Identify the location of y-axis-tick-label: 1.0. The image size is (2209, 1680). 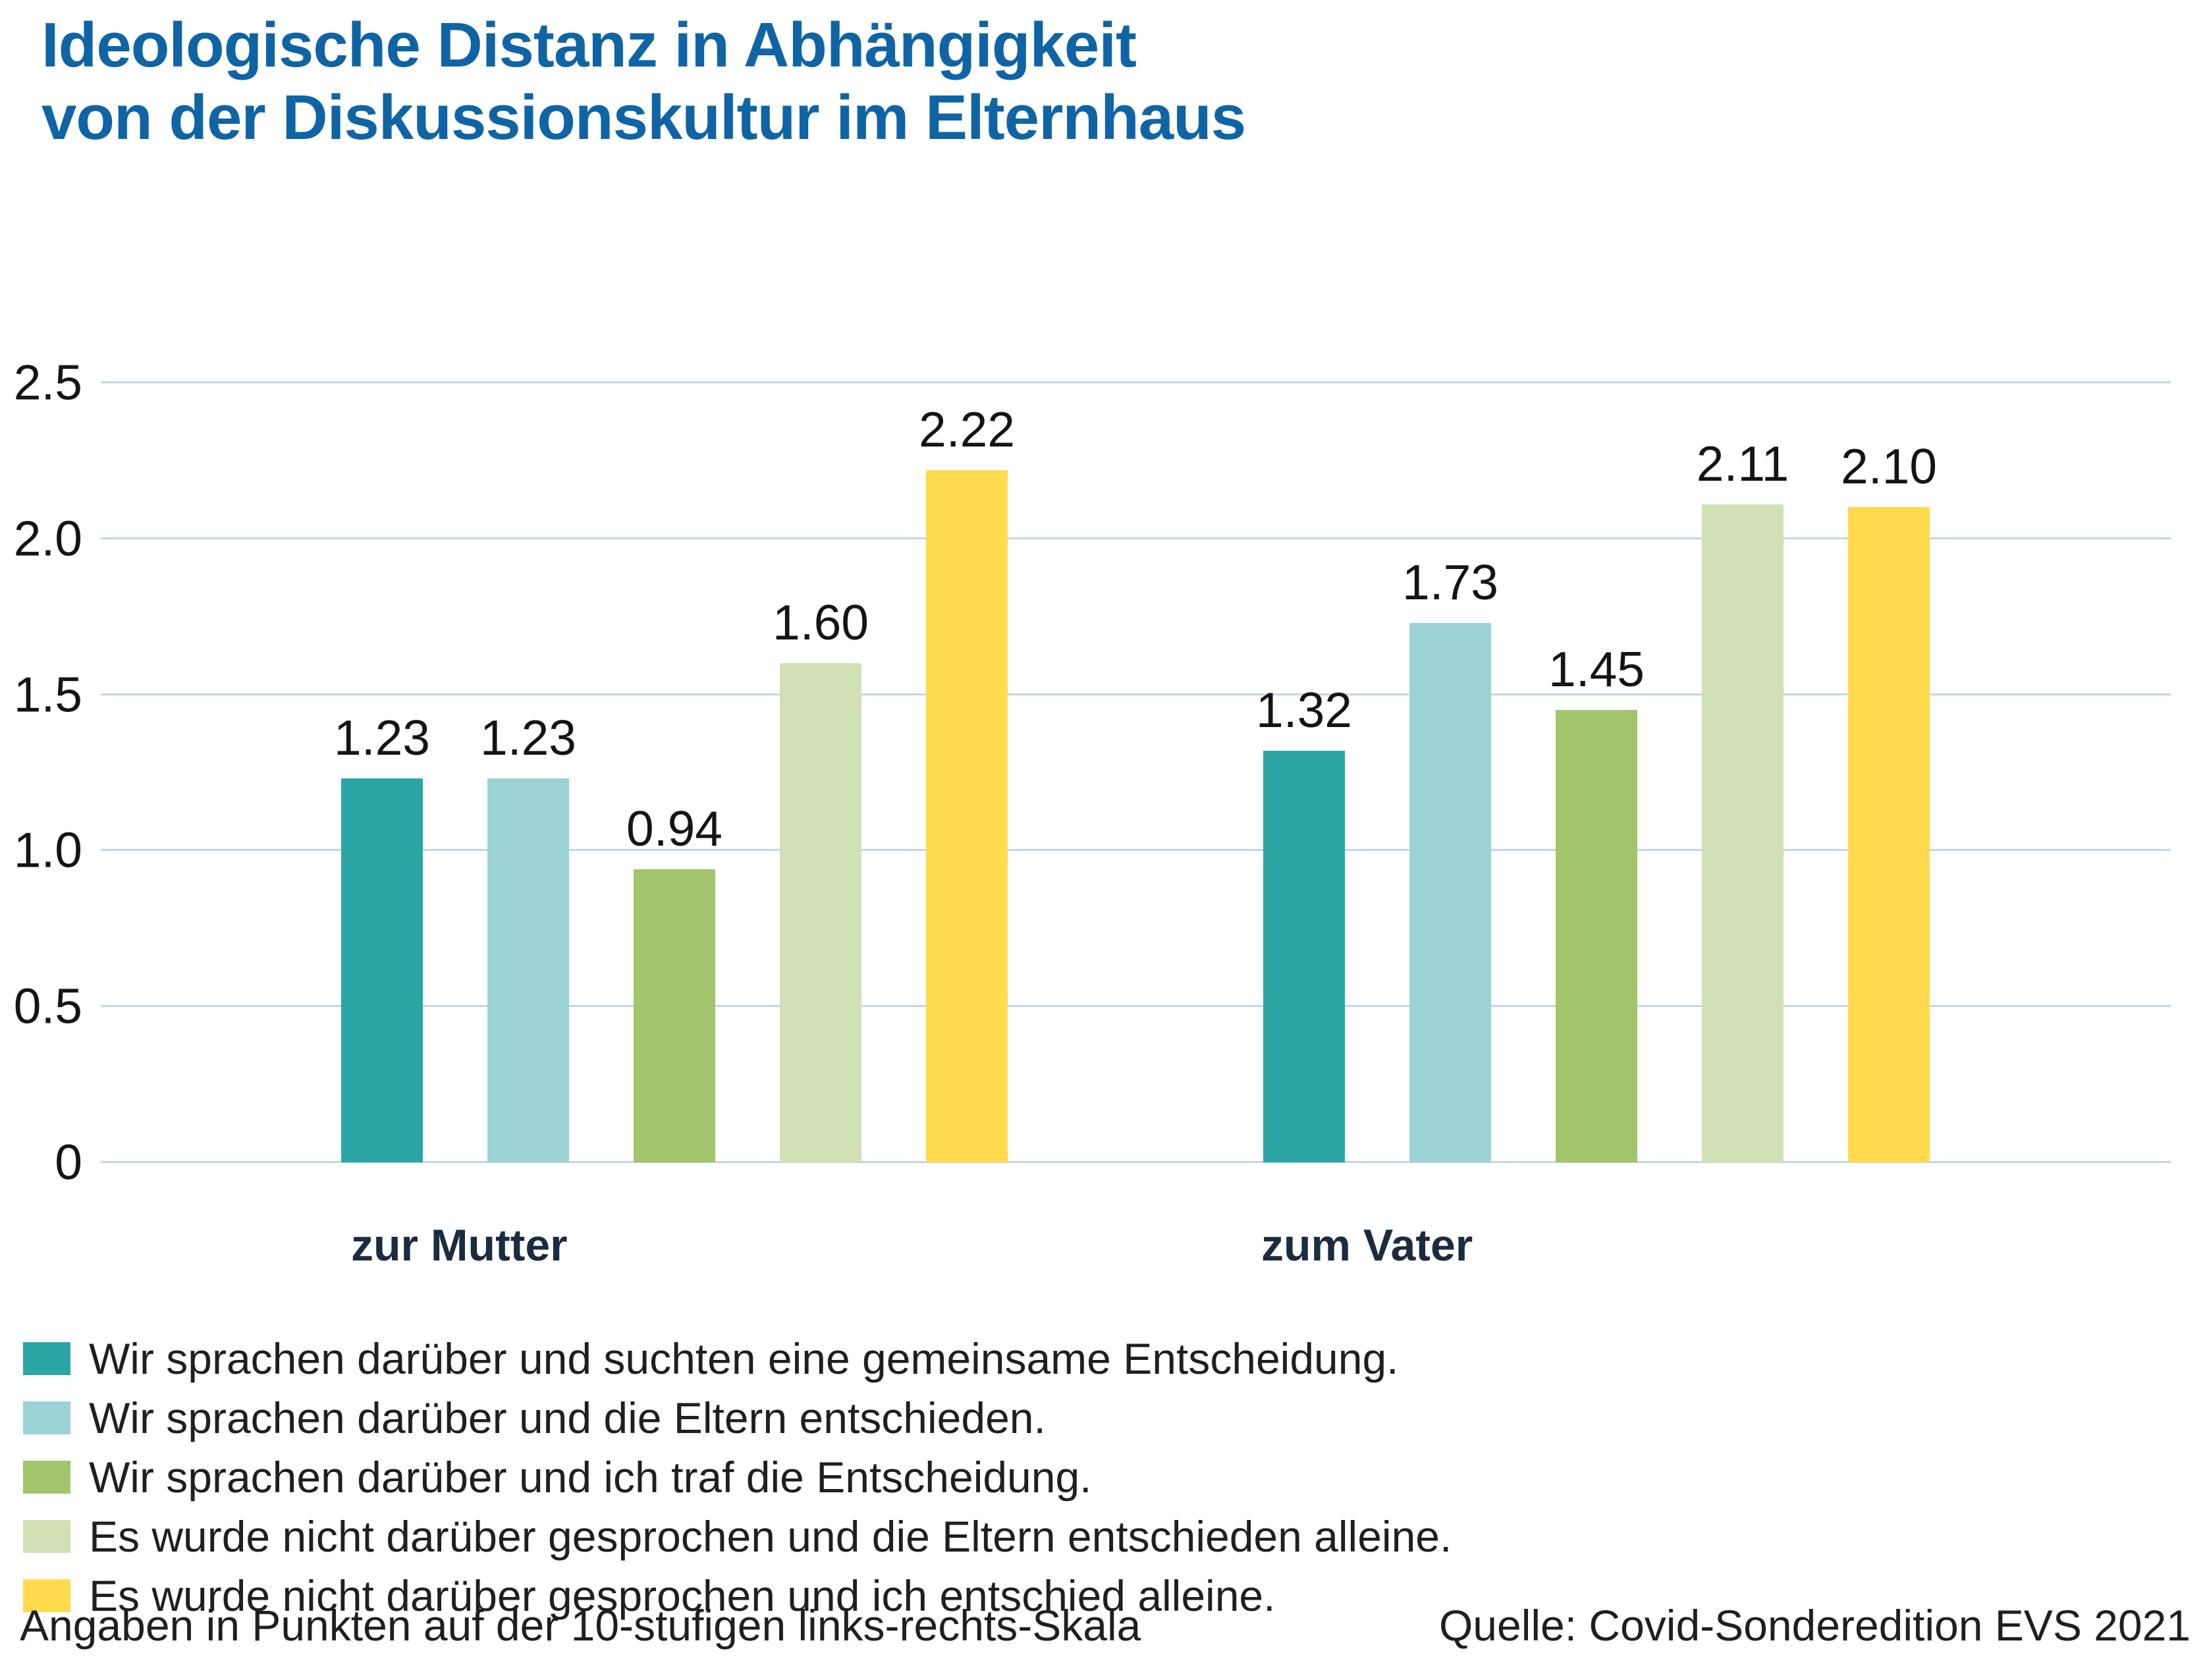
(47, 850).